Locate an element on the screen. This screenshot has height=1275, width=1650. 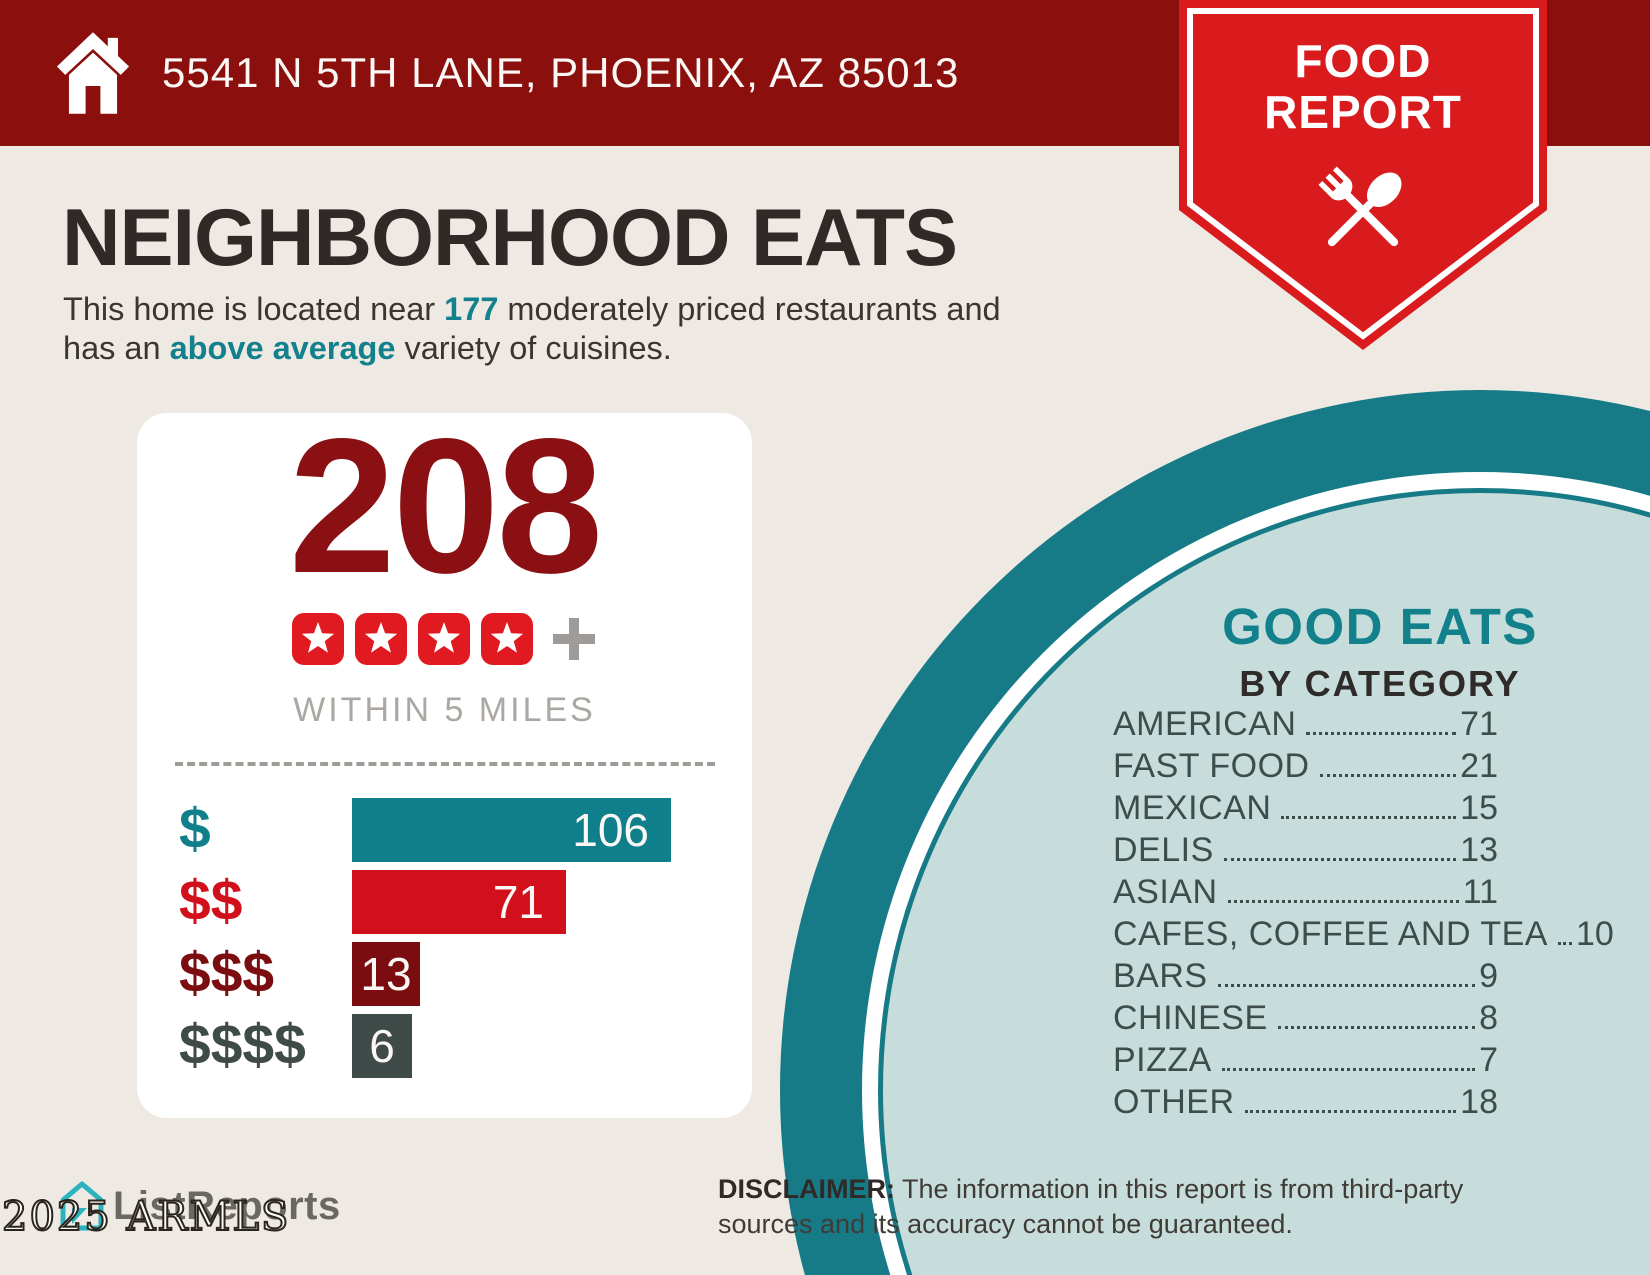
category-value: 15 is located at coordinates (1479, 808).